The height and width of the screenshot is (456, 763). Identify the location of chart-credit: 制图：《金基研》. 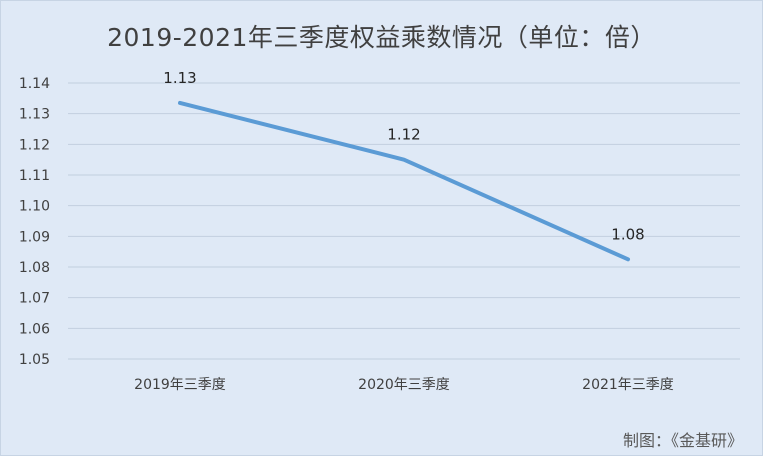
(682, 440).